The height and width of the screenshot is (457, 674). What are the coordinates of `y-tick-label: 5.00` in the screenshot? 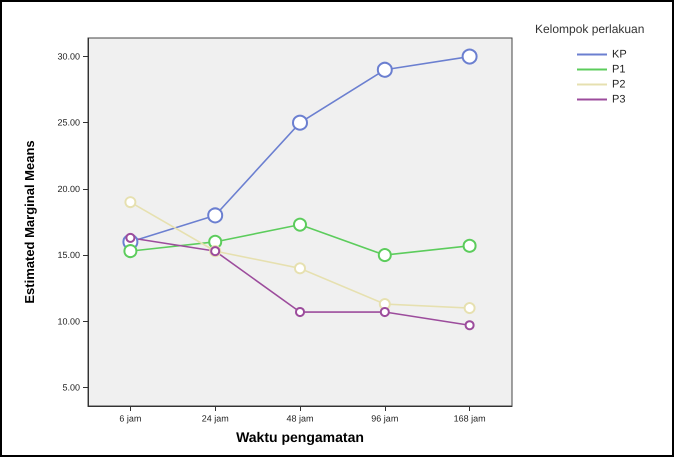 It's located at (71, 387).